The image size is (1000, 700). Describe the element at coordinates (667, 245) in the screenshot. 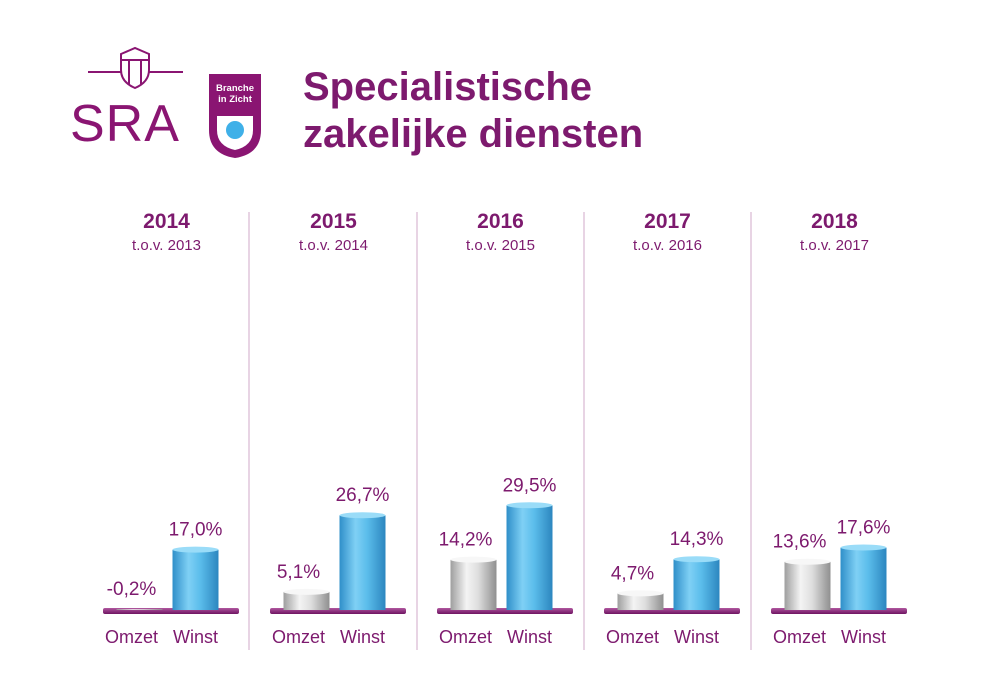

I see `comparison-label: t.o.v. 2016` at that location.